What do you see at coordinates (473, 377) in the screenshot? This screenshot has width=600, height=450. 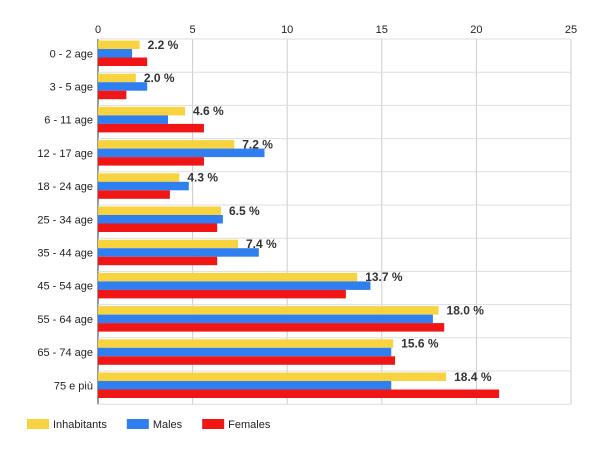 I see `data-label: 18.4 %` at bounding box center [473, 377].